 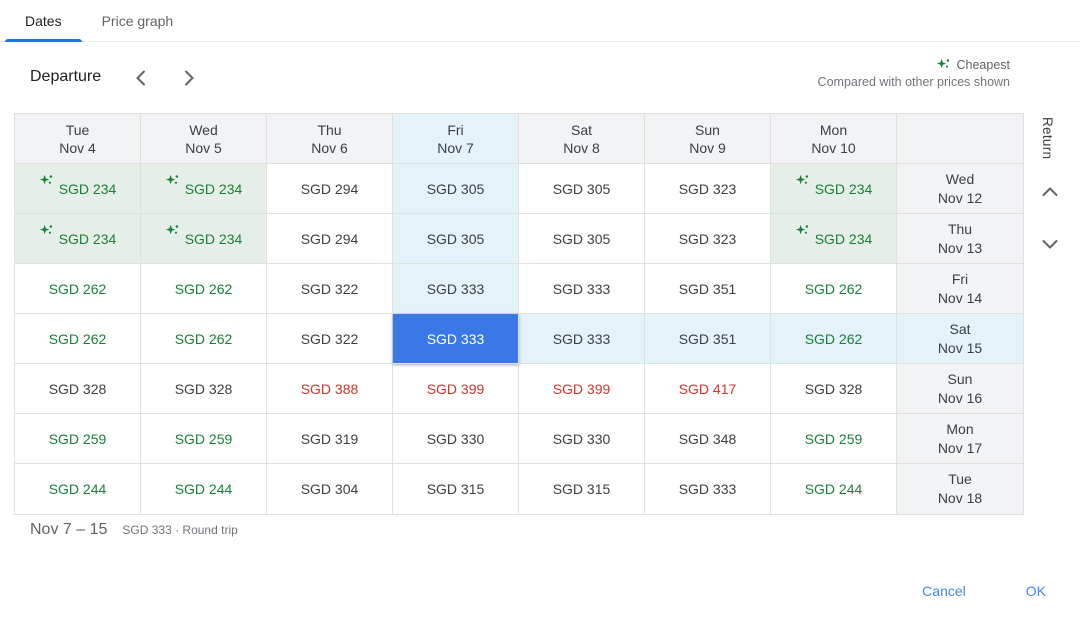 I want to click on chevron-right-icon, so click(x=189, y=78).